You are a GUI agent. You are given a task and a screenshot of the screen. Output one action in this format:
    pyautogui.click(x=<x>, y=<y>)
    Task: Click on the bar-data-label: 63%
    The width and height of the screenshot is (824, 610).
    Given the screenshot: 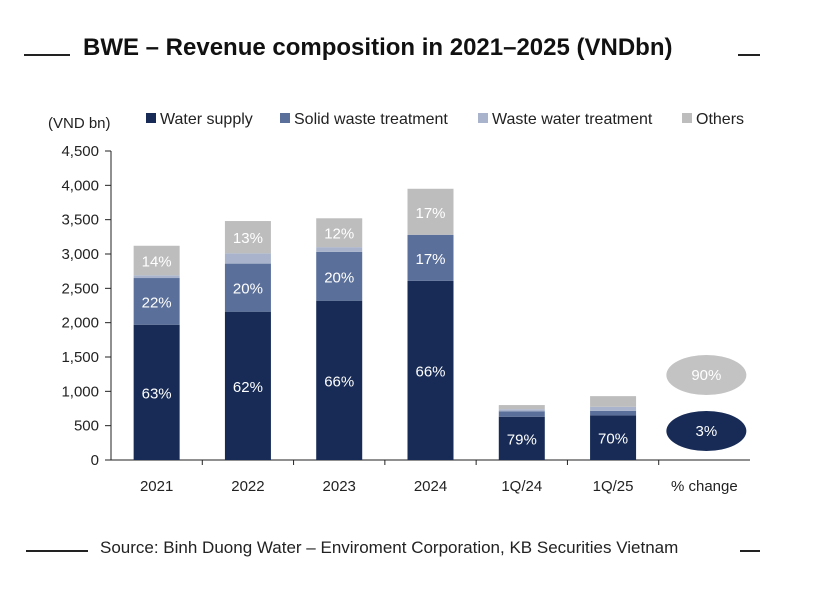 What is the action you would take?
    pyautogui.click(x=157, y=393)
    